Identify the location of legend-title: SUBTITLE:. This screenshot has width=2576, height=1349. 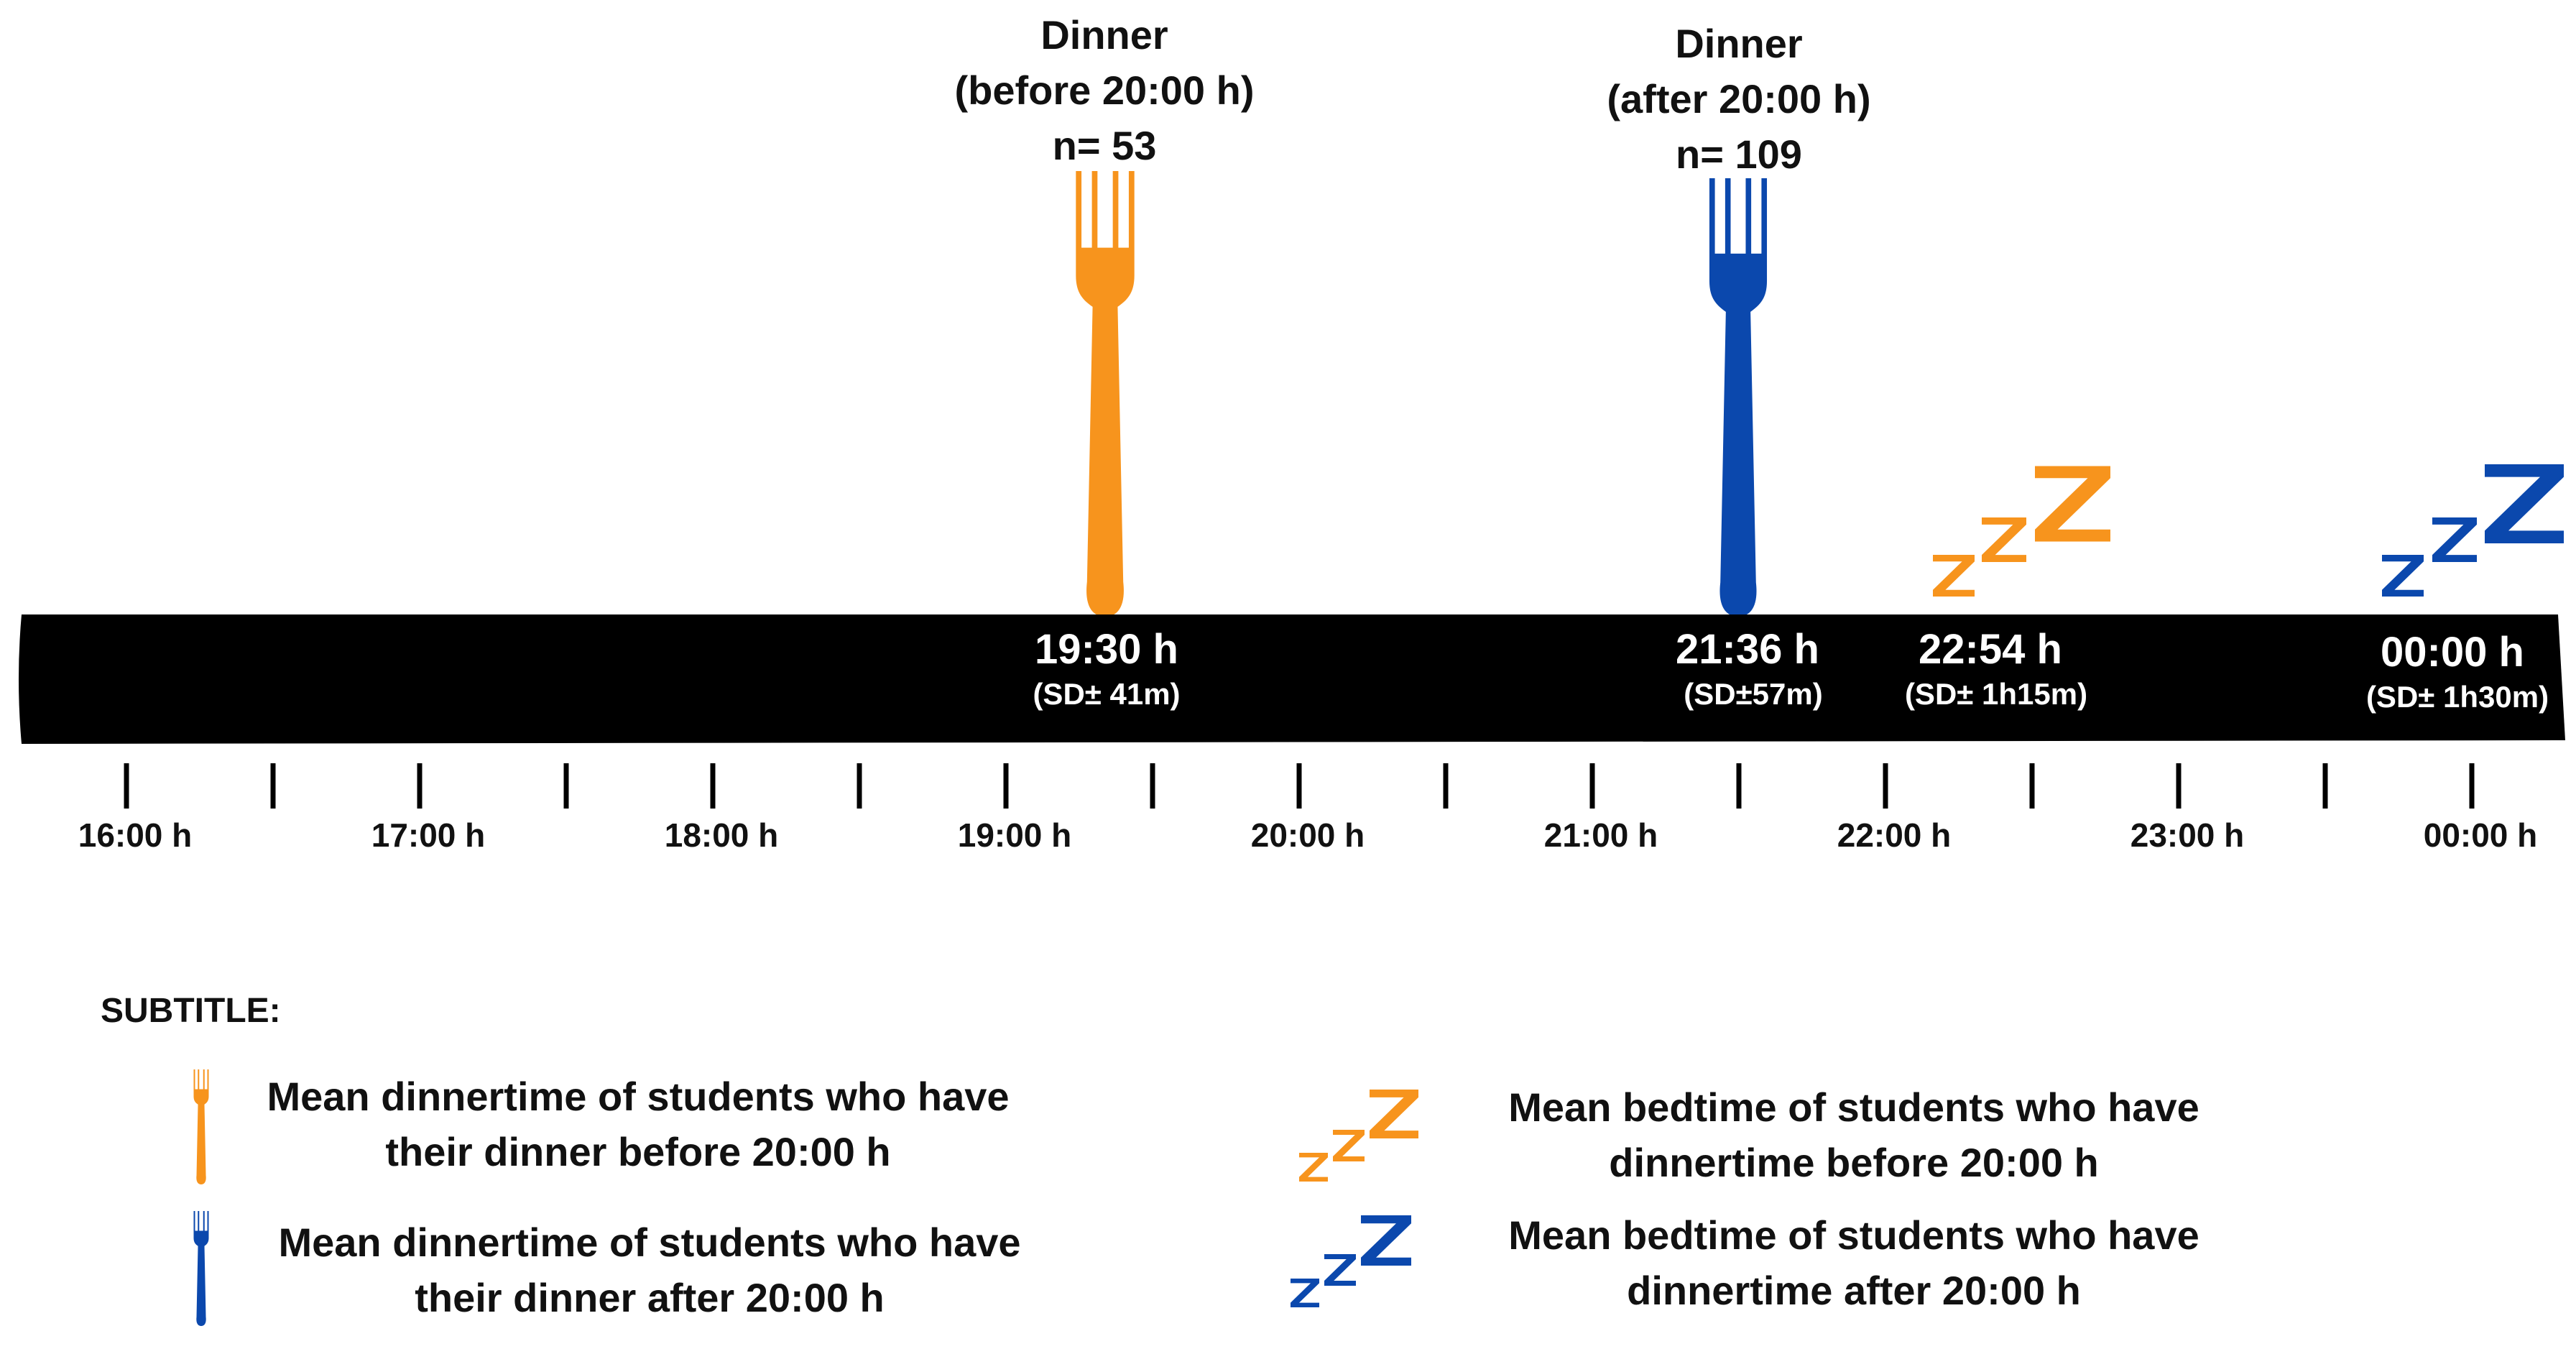
(191, 1011).